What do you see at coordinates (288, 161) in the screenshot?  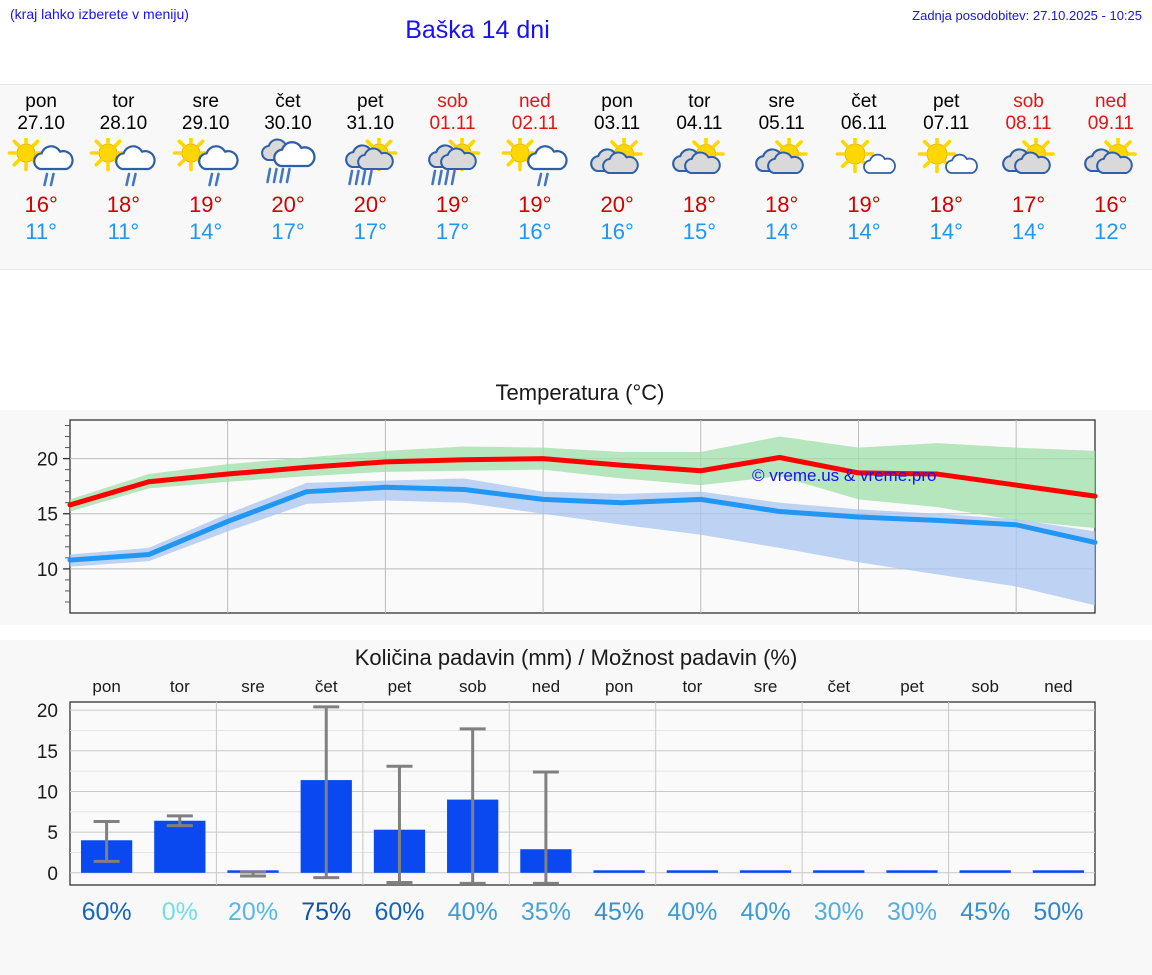 I see `cloud-rain-heavy-icon` at bounding box center [288, 161].